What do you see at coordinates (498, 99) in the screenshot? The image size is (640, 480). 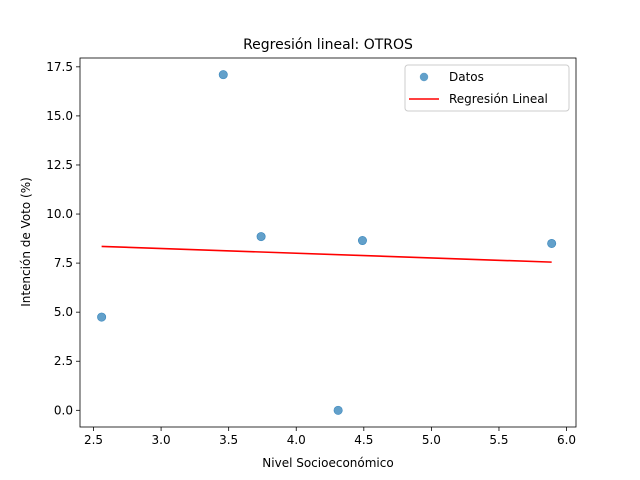 I see `legend-label: Regresión Lineal` at bounding box center [498, 99].